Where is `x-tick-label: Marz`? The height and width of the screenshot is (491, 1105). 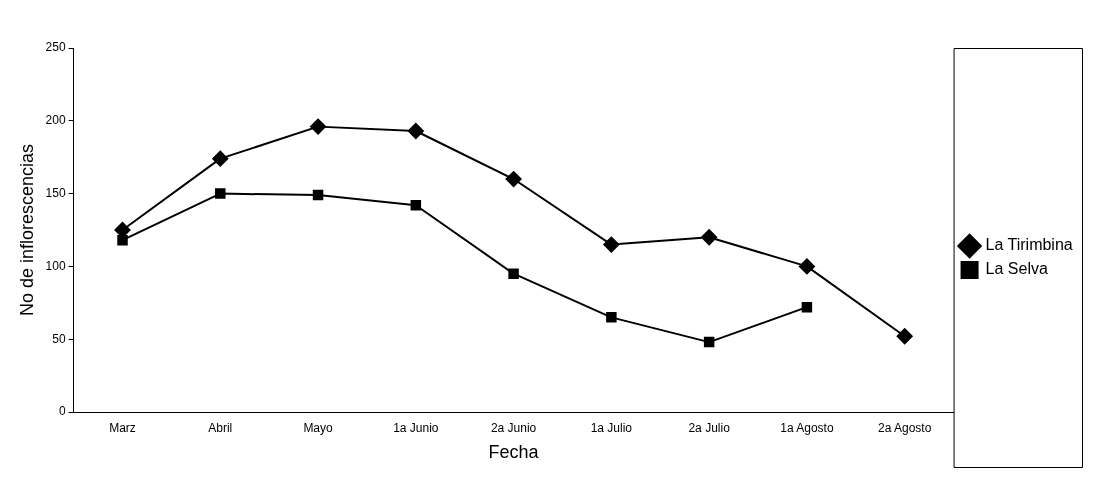
x-tick-label: Marz is located at coordinates (122, 427).